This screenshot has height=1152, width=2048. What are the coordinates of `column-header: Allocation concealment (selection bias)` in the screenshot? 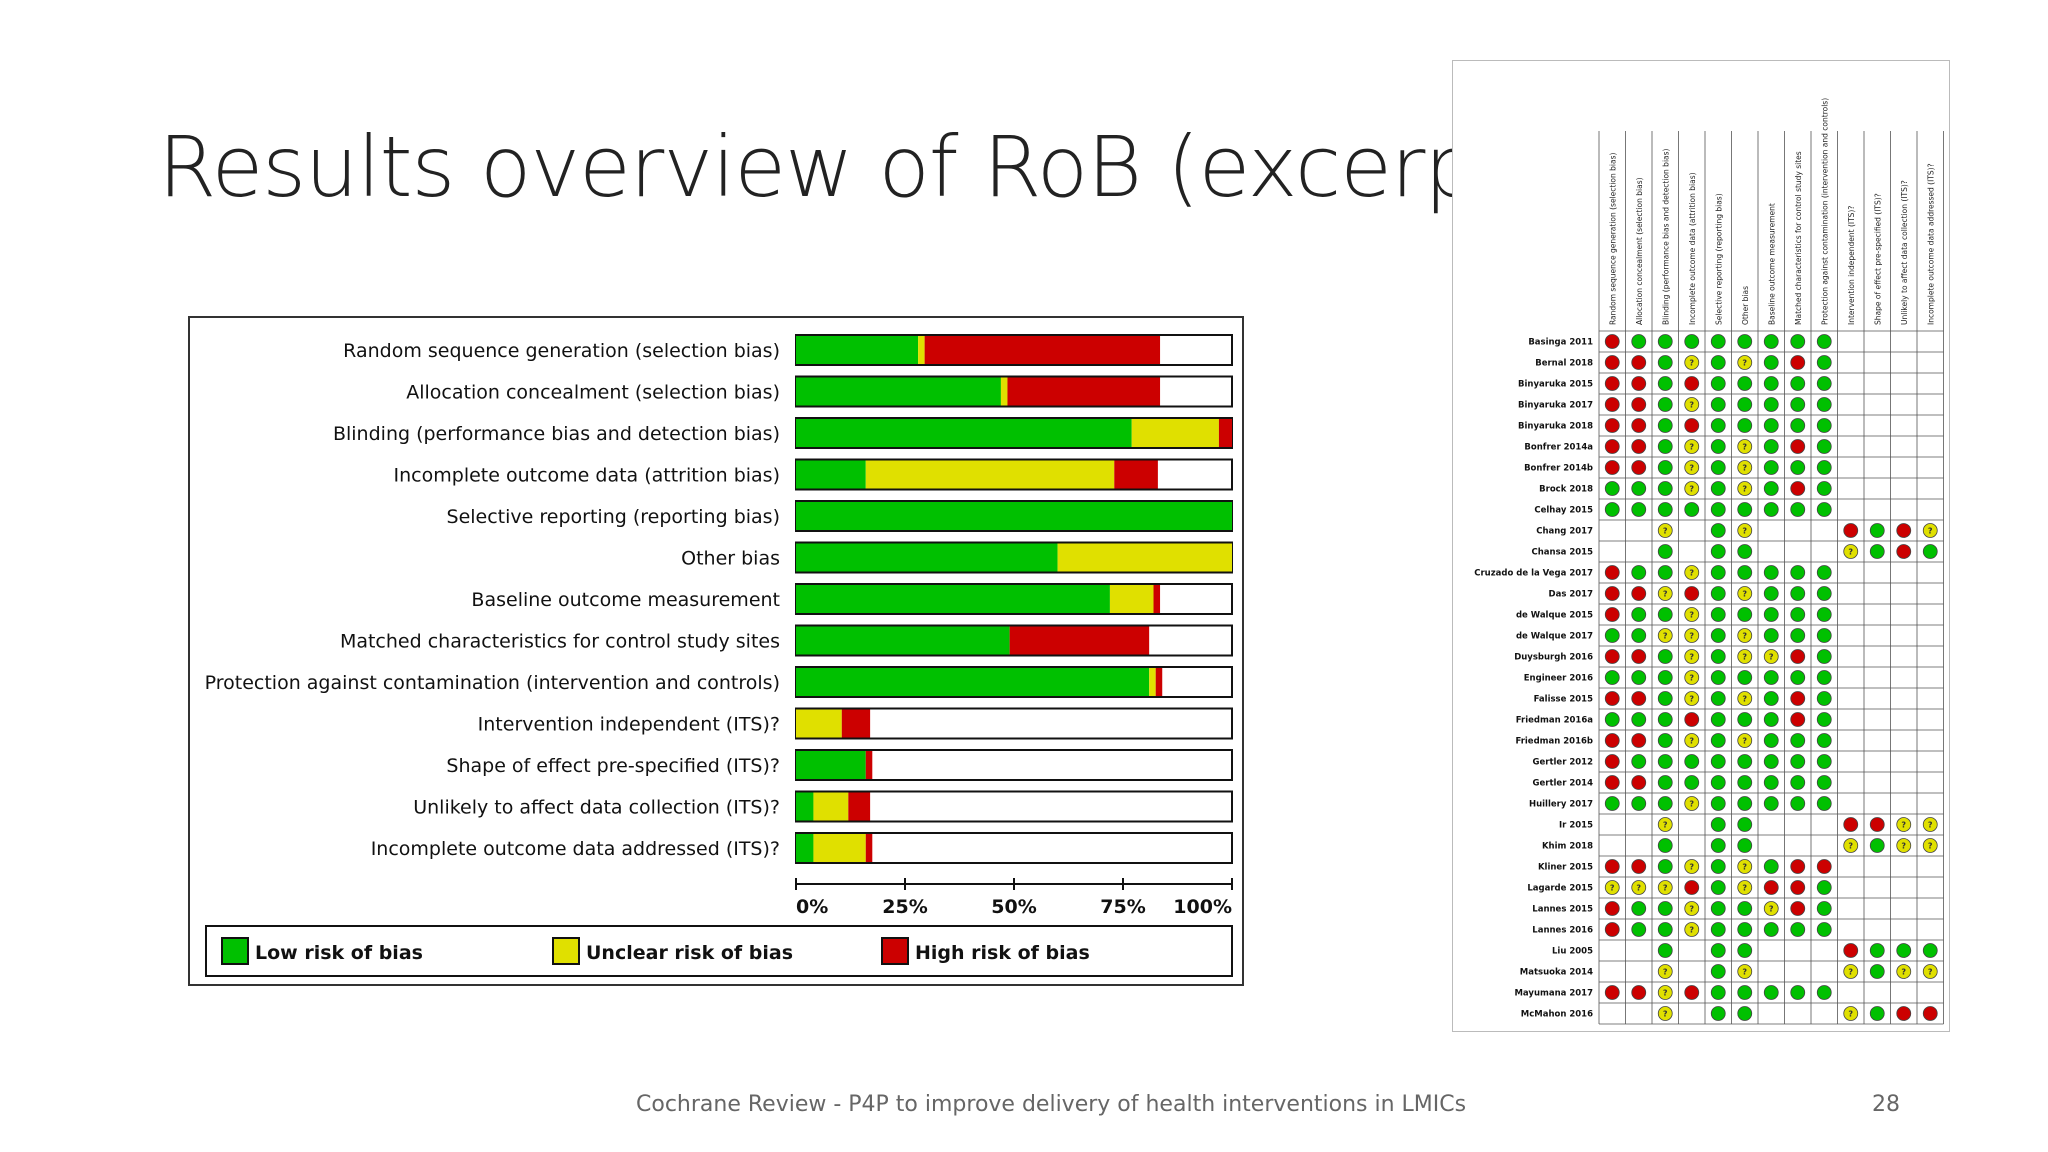 It's located at (1639, 251).